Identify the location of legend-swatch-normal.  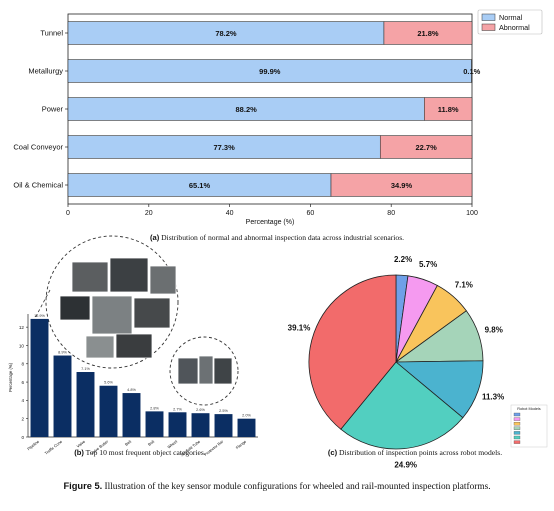
(488, 17).